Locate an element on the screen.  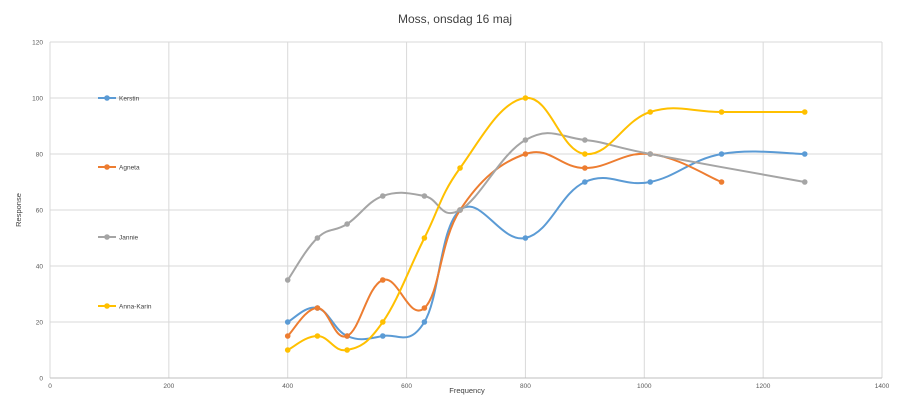
legend-entry-agneta: Agneta is located at coordinates (119, 168).